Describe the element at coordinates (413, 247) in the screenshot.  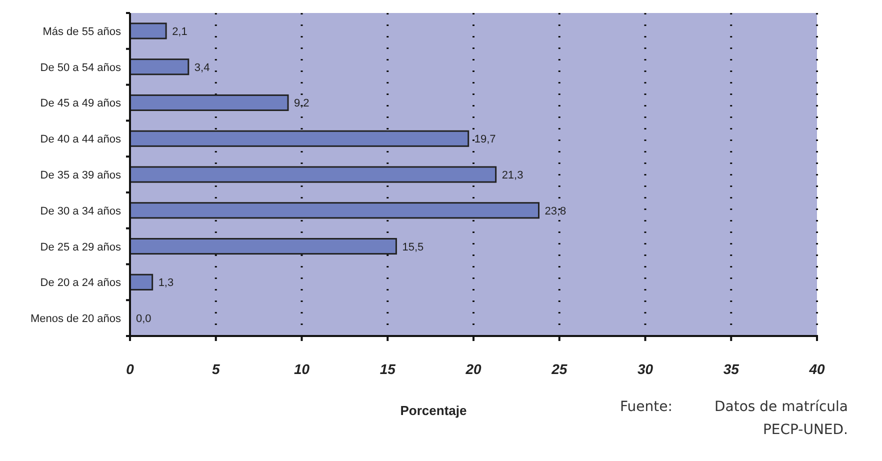
I see `data-label: 15,5` at that location.